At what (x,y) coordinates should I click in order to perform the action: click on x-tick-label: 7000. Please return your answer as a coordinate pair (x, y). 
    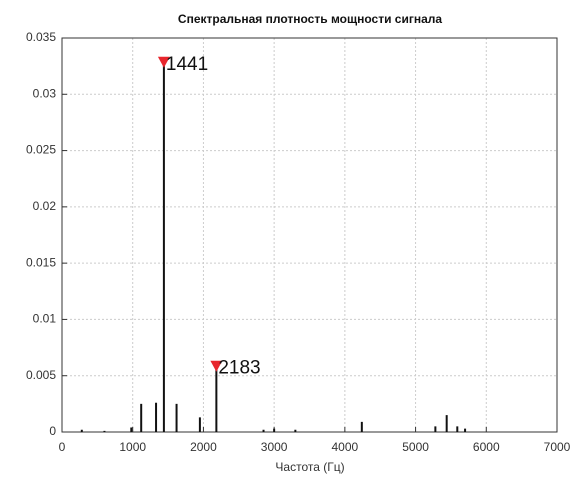
    Looking at the image, I should click on (557, 447).